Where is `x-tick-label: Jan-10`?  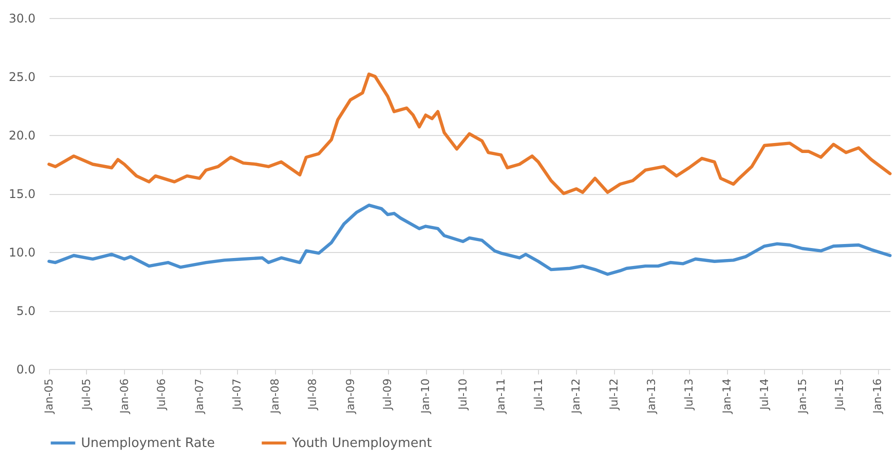 x-tick-label: Jan-10 is located at coordinates (425, 396).